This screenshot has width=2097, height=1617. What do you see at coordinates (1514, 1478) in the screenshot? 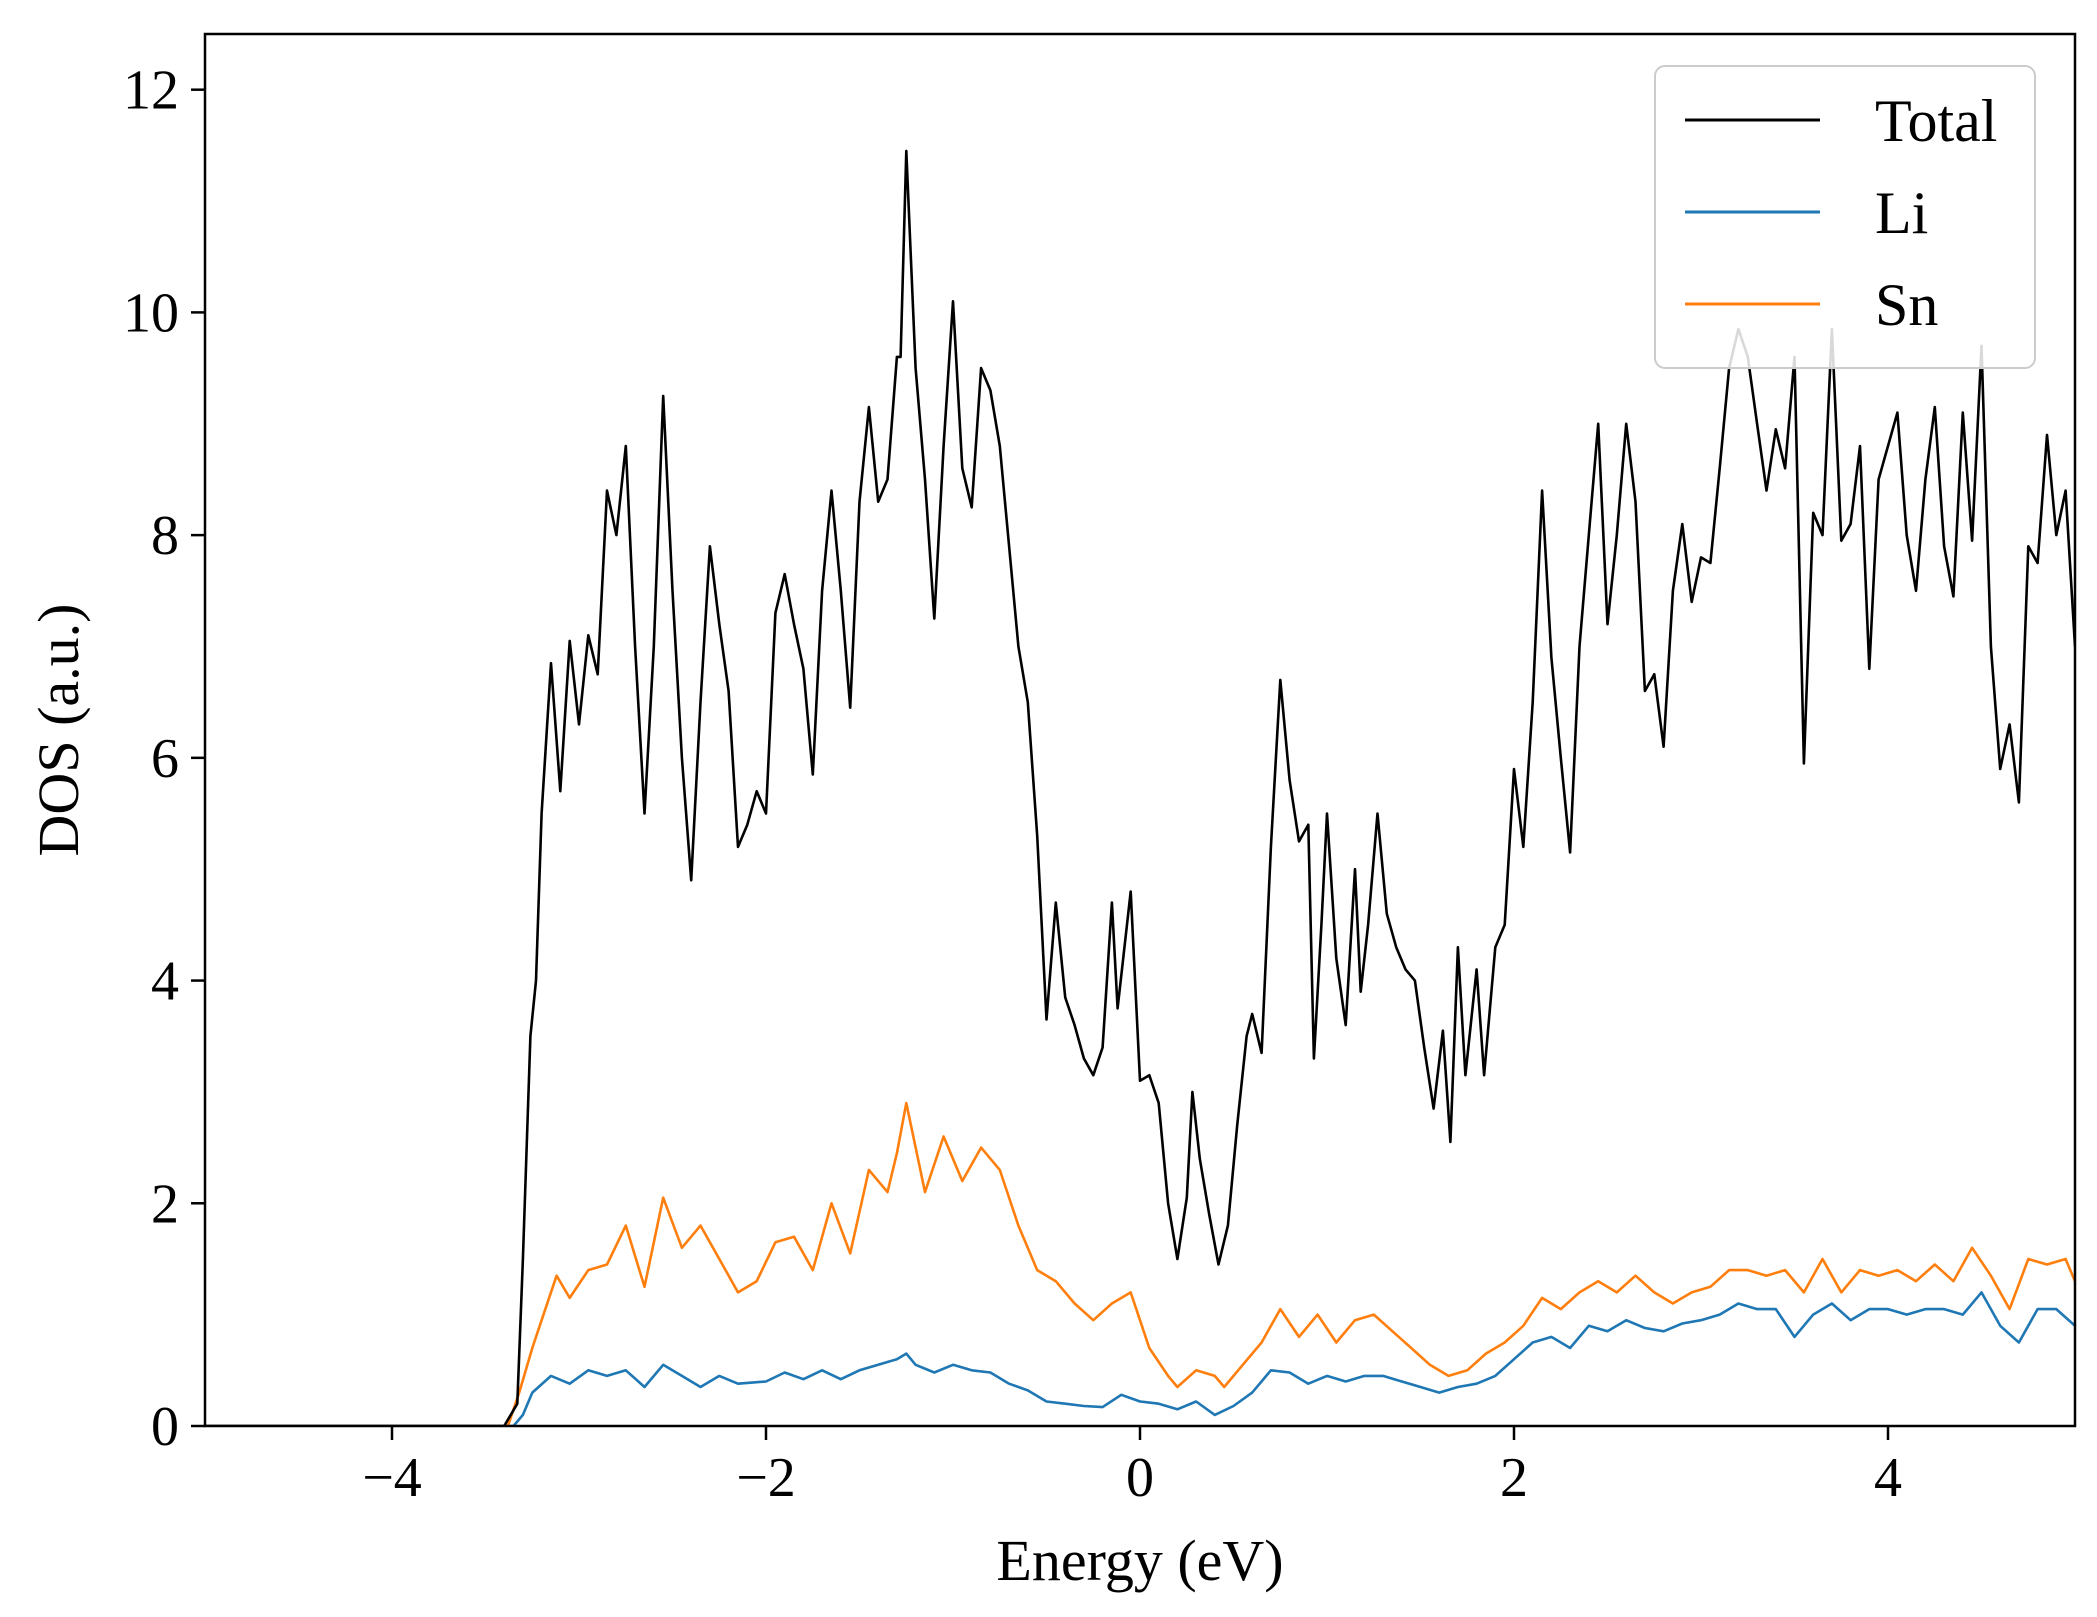
I see `x-tick-label: 2` at bounding box center [1514, 1478].